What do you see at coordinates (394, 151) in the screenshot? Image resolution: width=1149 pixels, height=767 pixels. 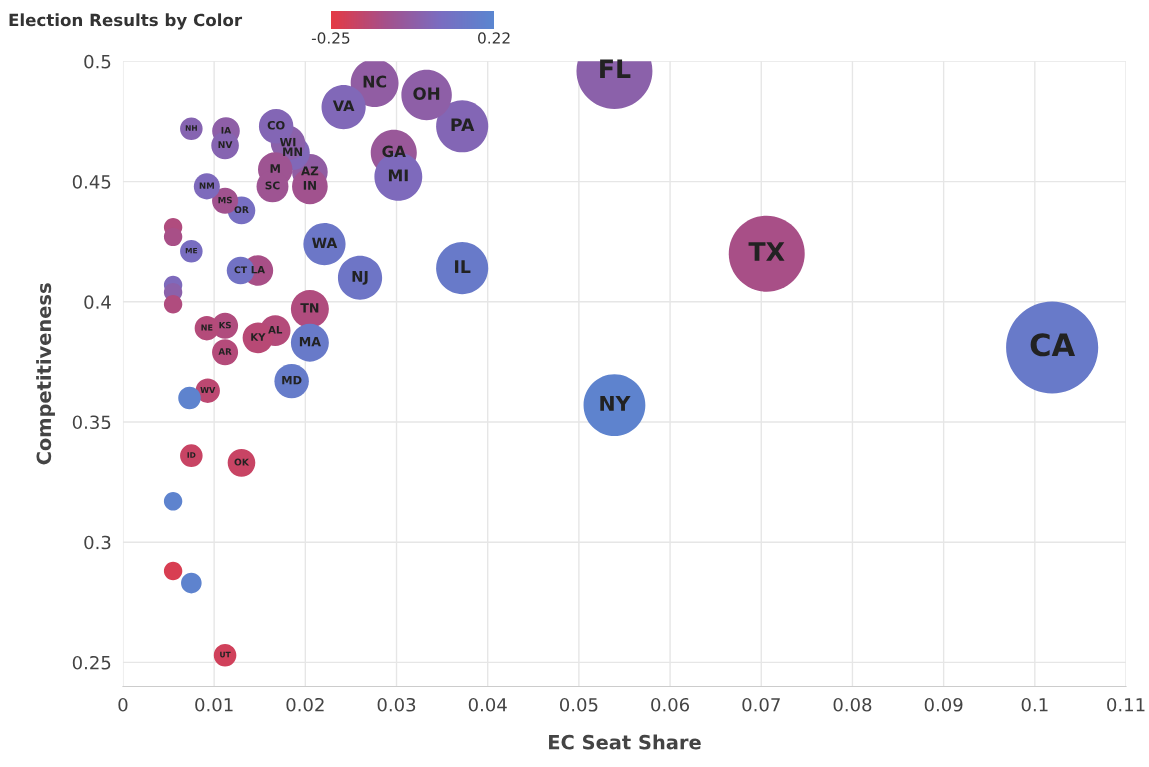 I see `annotation: GA` at bounding box center [394, 151].